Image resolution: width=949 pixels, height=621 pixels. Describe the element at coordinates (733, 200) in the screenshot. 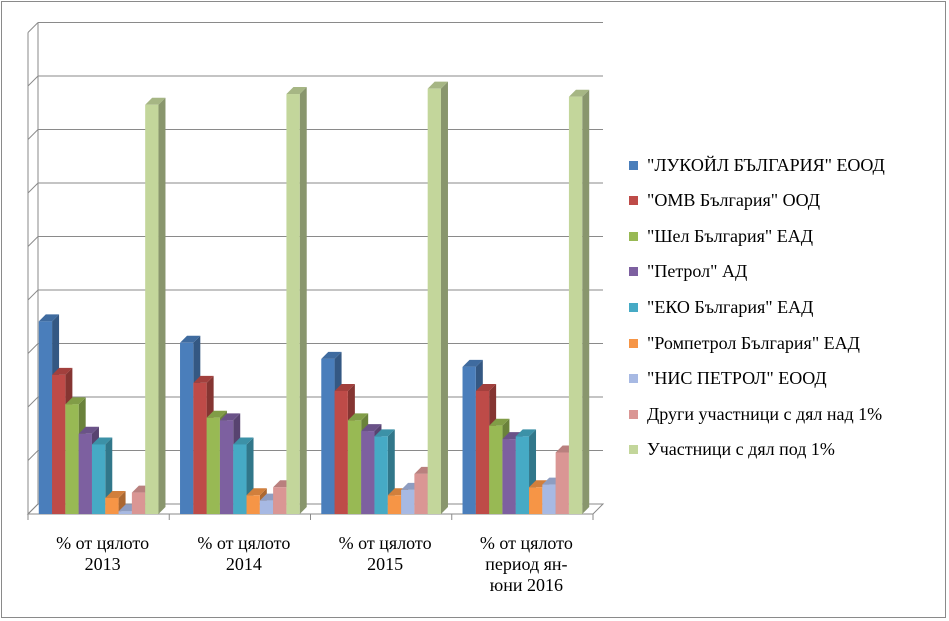

I see `legend-label: "ОМВ България" ООД` at that location.